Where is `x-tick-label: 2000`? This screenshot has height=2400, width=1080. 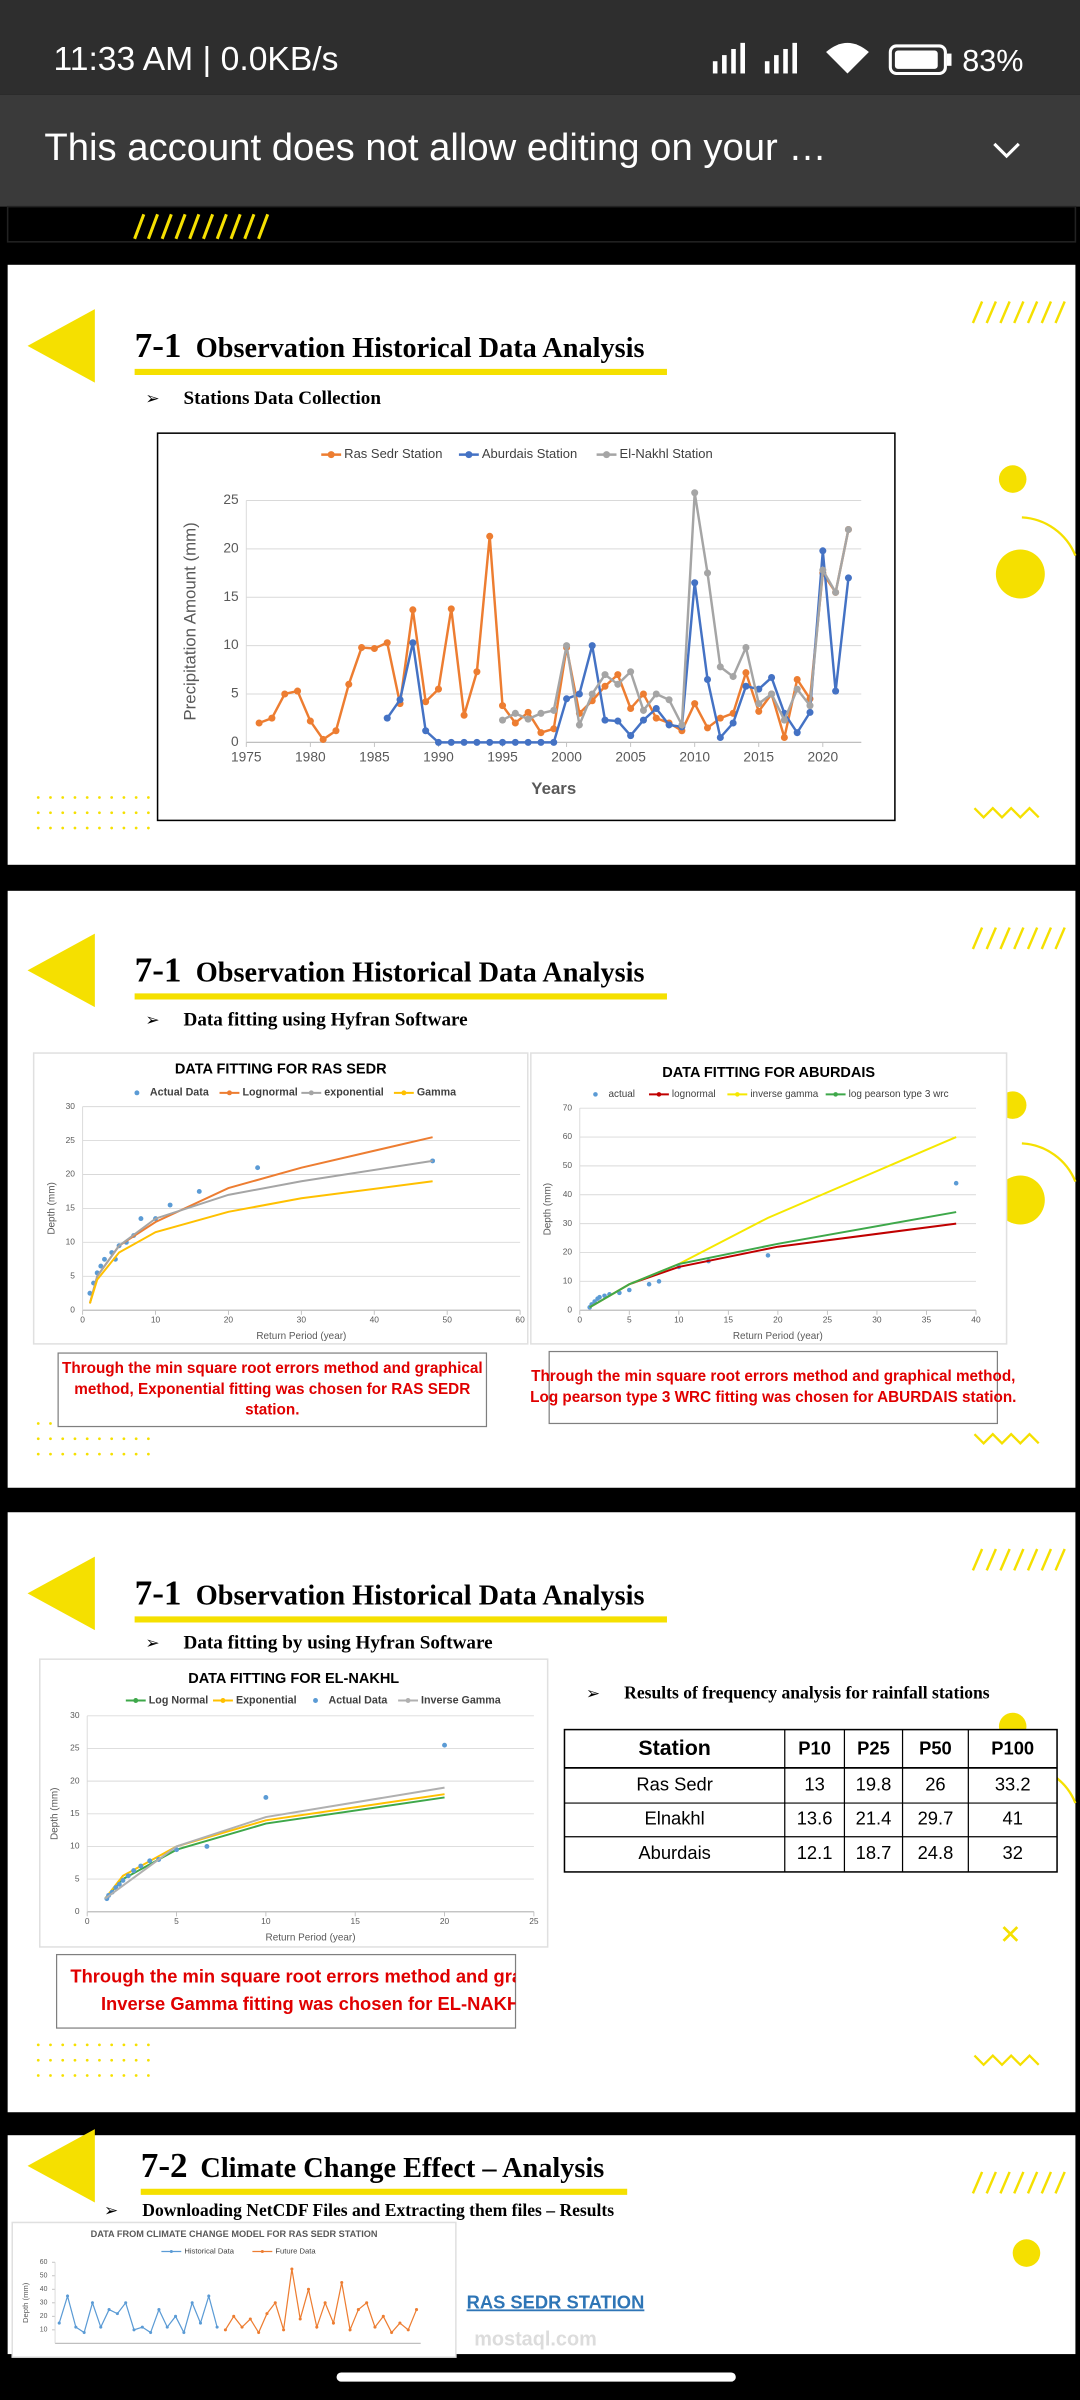
x-tick-label: 2000 is located at coordinates (566, 756).